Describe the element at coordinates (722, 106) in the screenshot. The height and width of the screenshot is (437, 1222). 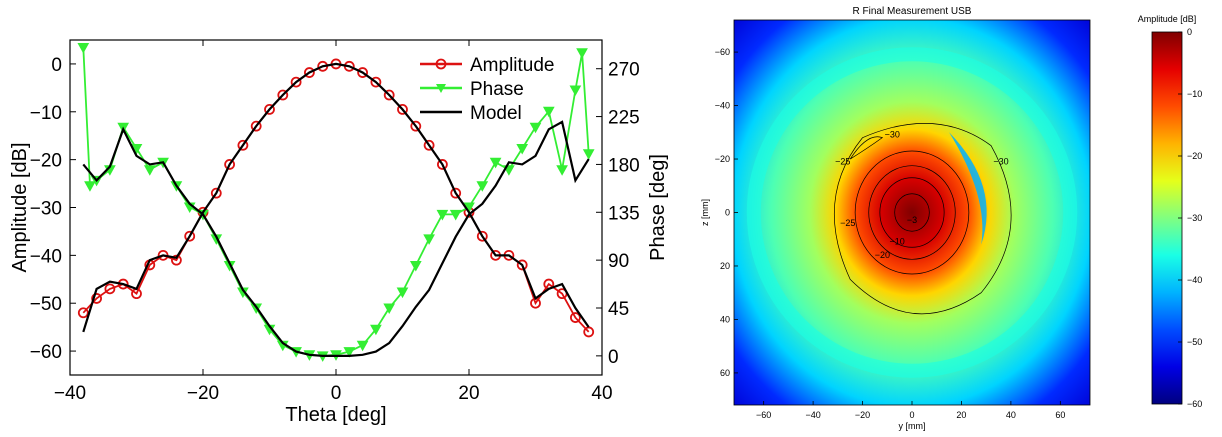
I see `heatmap-y-tick-label: −40` at that location.